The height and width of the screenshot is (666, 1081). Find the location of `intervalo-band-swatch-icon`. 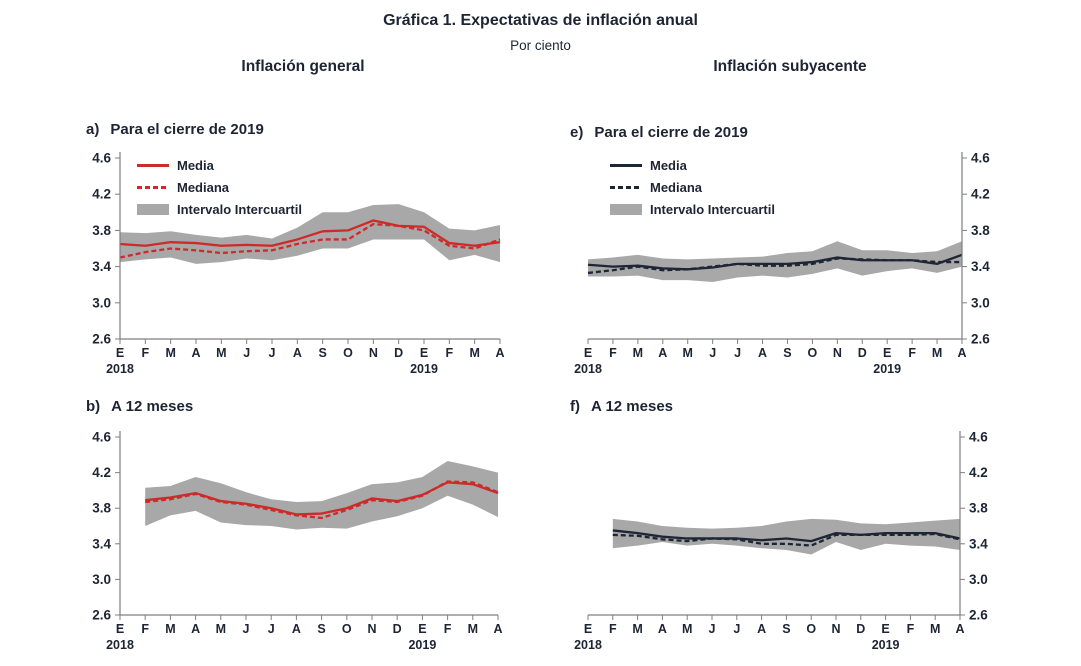

intervalo-band-swatch-icon is located at coordinates (626, 209).